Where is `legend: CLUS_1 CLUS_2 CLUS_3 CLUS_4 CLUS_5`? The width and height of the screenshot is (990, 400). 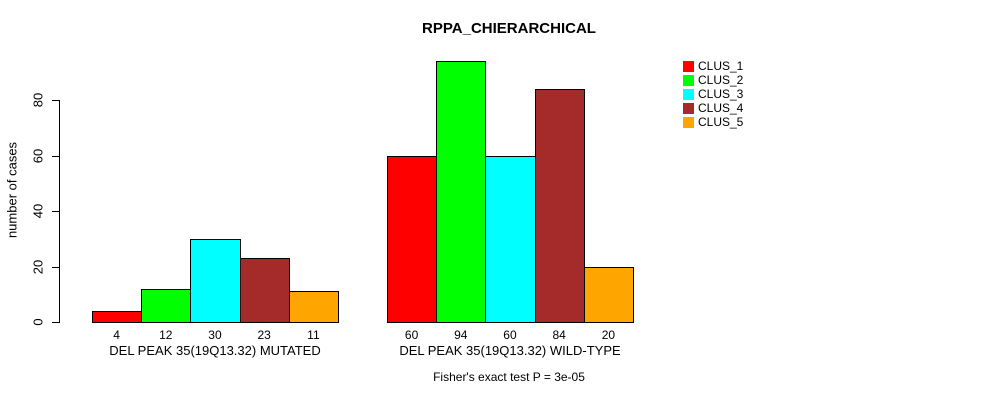
legend: CLUS_1 CLUS_2 CLUS_3 CLUS_4 CLUS_5 is located at coordinates (713, 94).